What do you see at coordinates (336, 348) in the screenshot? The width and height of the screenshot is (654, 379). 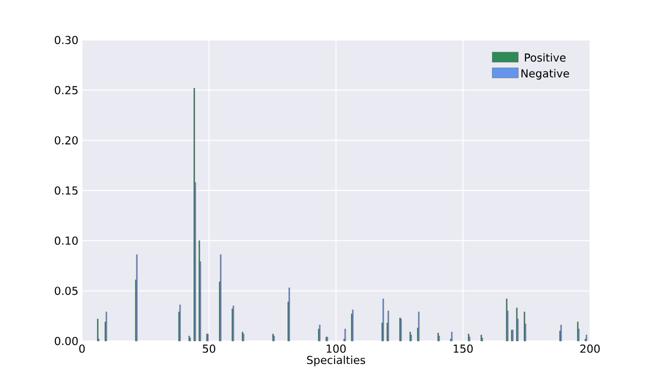 I see `x-tick-label: 100` at bounding box center [336, 348].